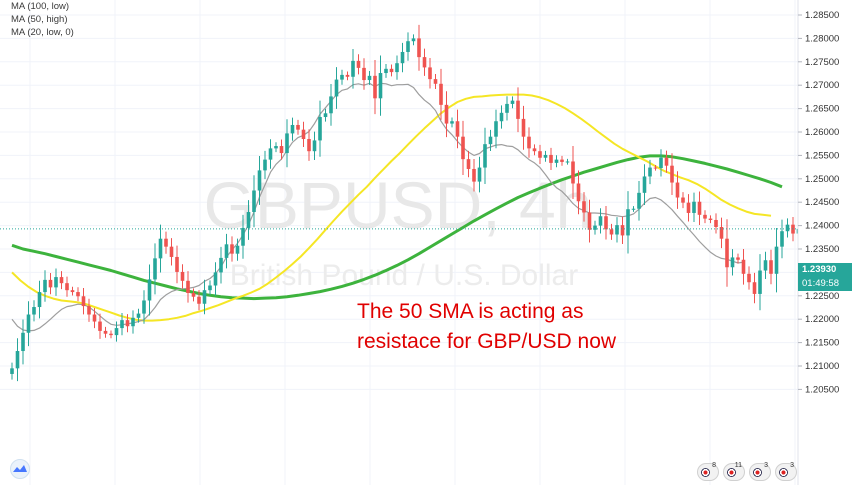  What do you see at coordinates (40, 6) in the screenshot?
I see `legend-ma100: MA (100, low)` at bounding box center [40, 6].